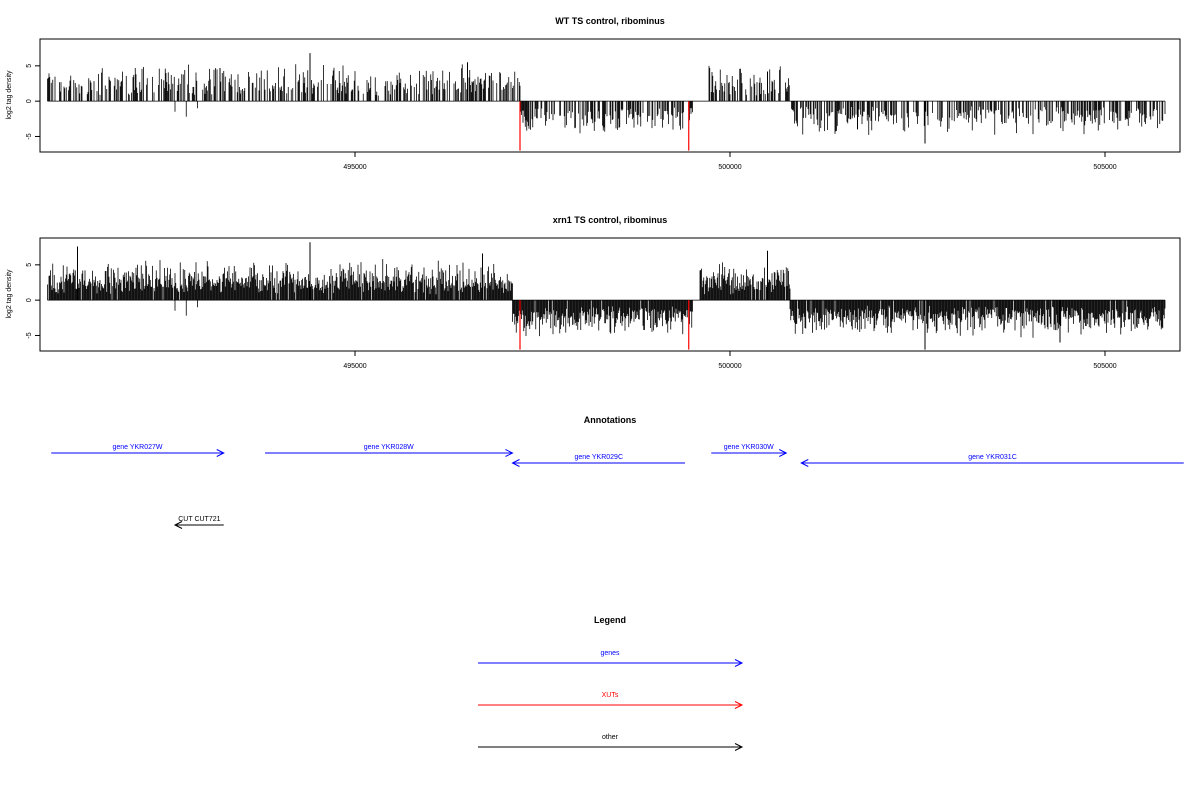 The width and height of the screenshot is (1200, 800). Describe the element at coordinates (610, 420) in the screenshot. I see `annotations-title: Annotations` at that location.